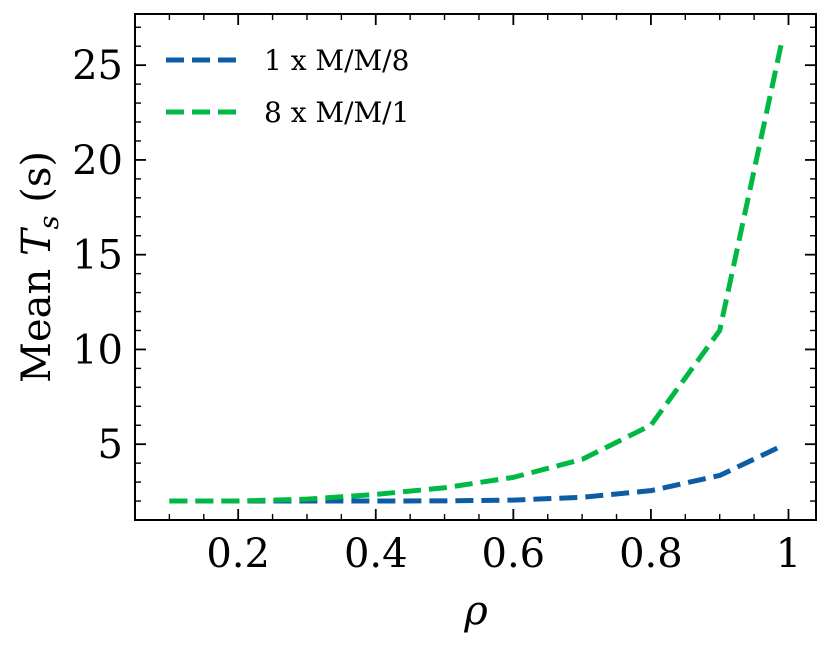  What do you see at coordinates (39, 267) in the screenshot?
I see `y-axis-label: Mean Ts (s)` at bounding box center [39, 267].